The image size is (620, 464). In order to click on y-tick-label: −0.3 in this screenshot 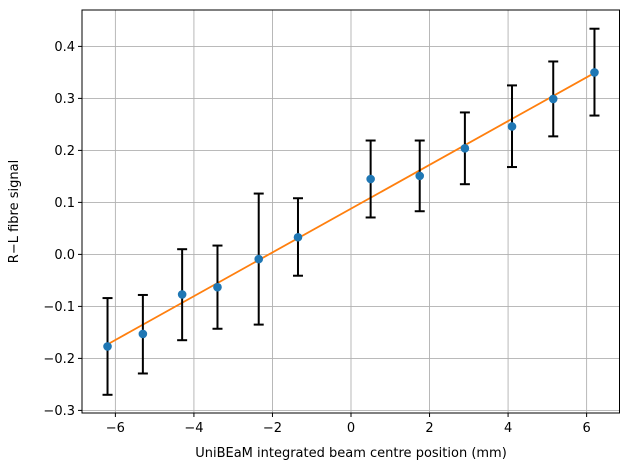, I will do `click(59, 411)`.